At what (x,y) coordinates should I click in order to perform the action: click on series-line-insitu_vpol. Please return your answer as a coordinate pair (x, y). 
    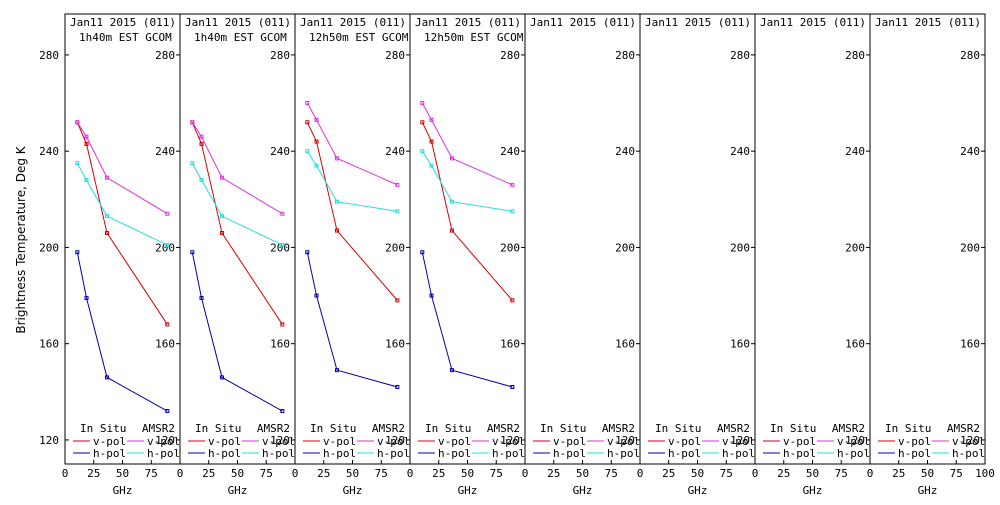
    Looking at the image, I should click on (352, 211).